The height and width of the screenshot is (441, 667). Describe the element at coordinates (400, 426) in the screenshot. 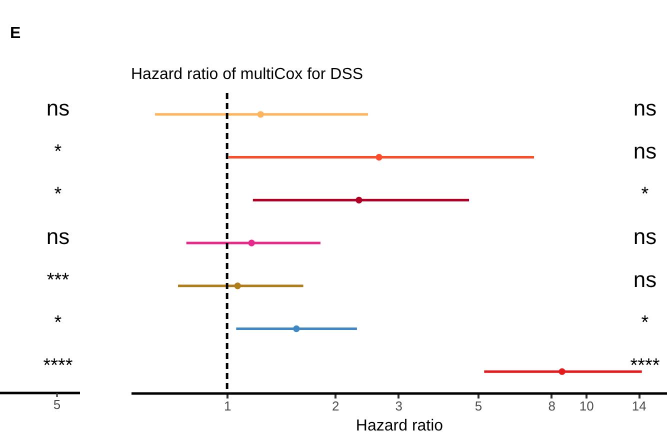

I see `x-axis-title: Hazard ratio` at that location.